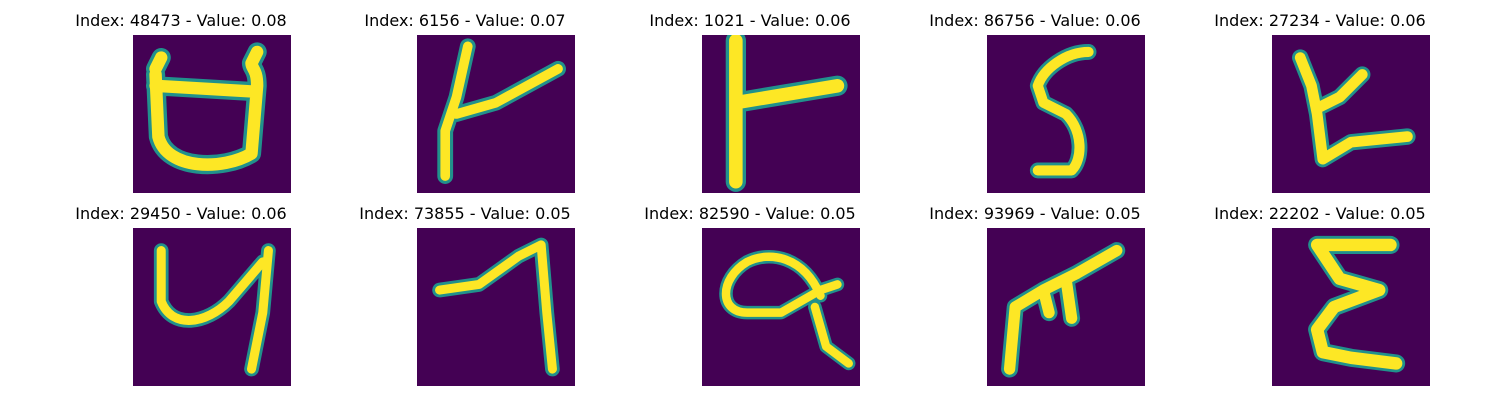 The image size is (1500, 400). I want to click on panel-10: Index: 22202 - Value: 0.05, so click(1320, 289).